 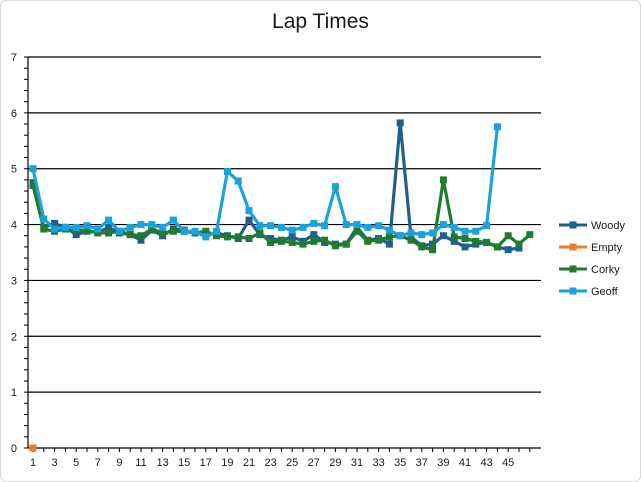 What do you see at coordinates (140, 463) in the screenshot?
I see `x-tick-label: 11` at bounding box center [140, 463].